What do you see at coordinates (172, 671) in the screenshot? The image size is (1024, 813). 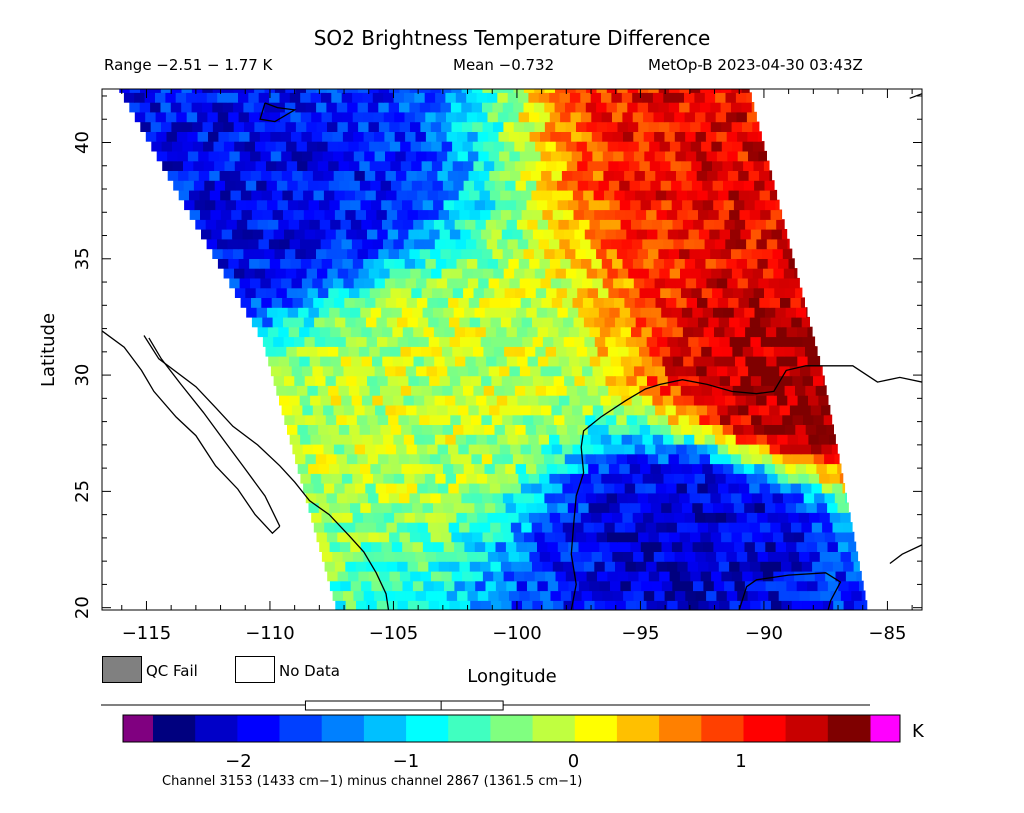 I see `qc-fail-label: QC Fail` at bounding box center [172, 671].